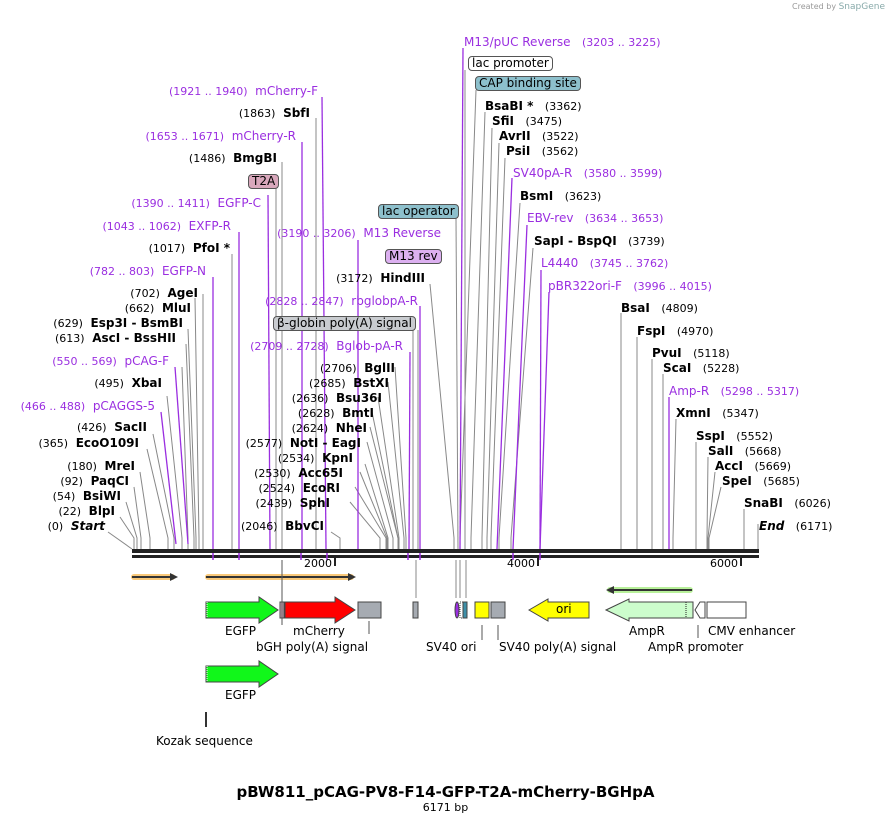 This screenshot has height=823, width=891. I want to click on lac-operator-tag: lac operator, so click(418, 211).